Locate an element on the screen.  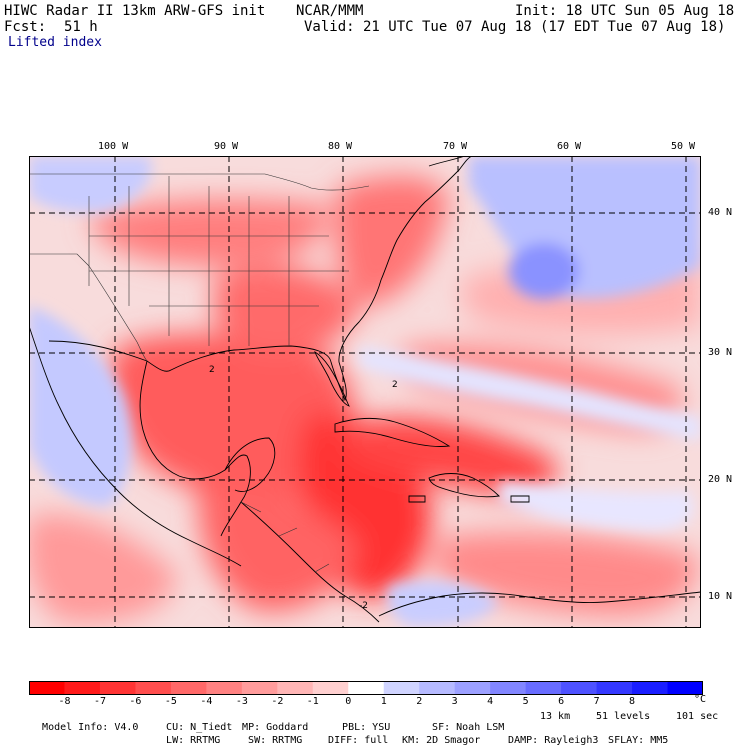
grid-spacing: 13 km is located at coordinates (555, 716).